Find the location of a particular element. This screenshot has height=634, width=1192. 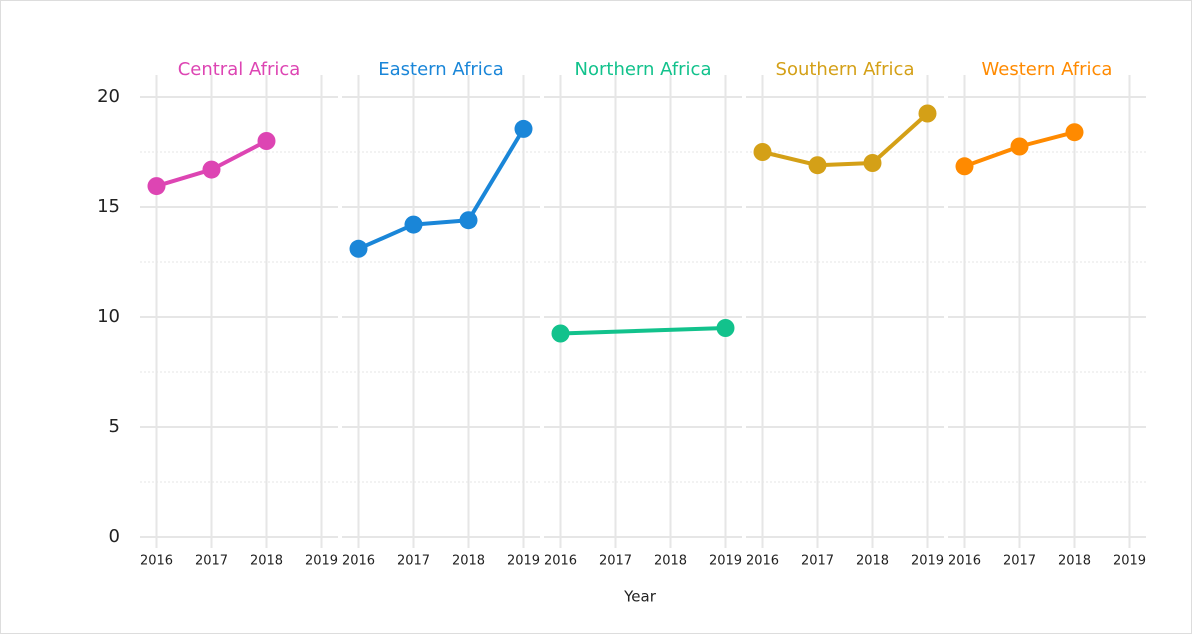

panel-title: Central Africa is located at coordinates (239, 69).